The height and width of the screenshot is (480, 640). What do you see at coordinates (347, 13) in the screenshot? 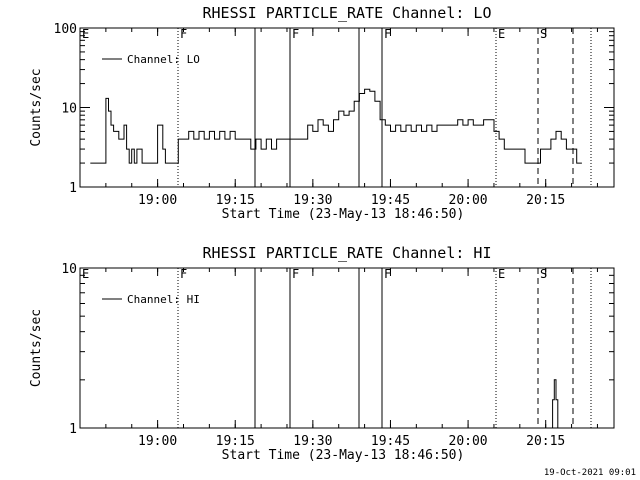
I see `chart-title: RHESSI PARTICLE_RATE Channel: LO` at bounding box center [347, 13].